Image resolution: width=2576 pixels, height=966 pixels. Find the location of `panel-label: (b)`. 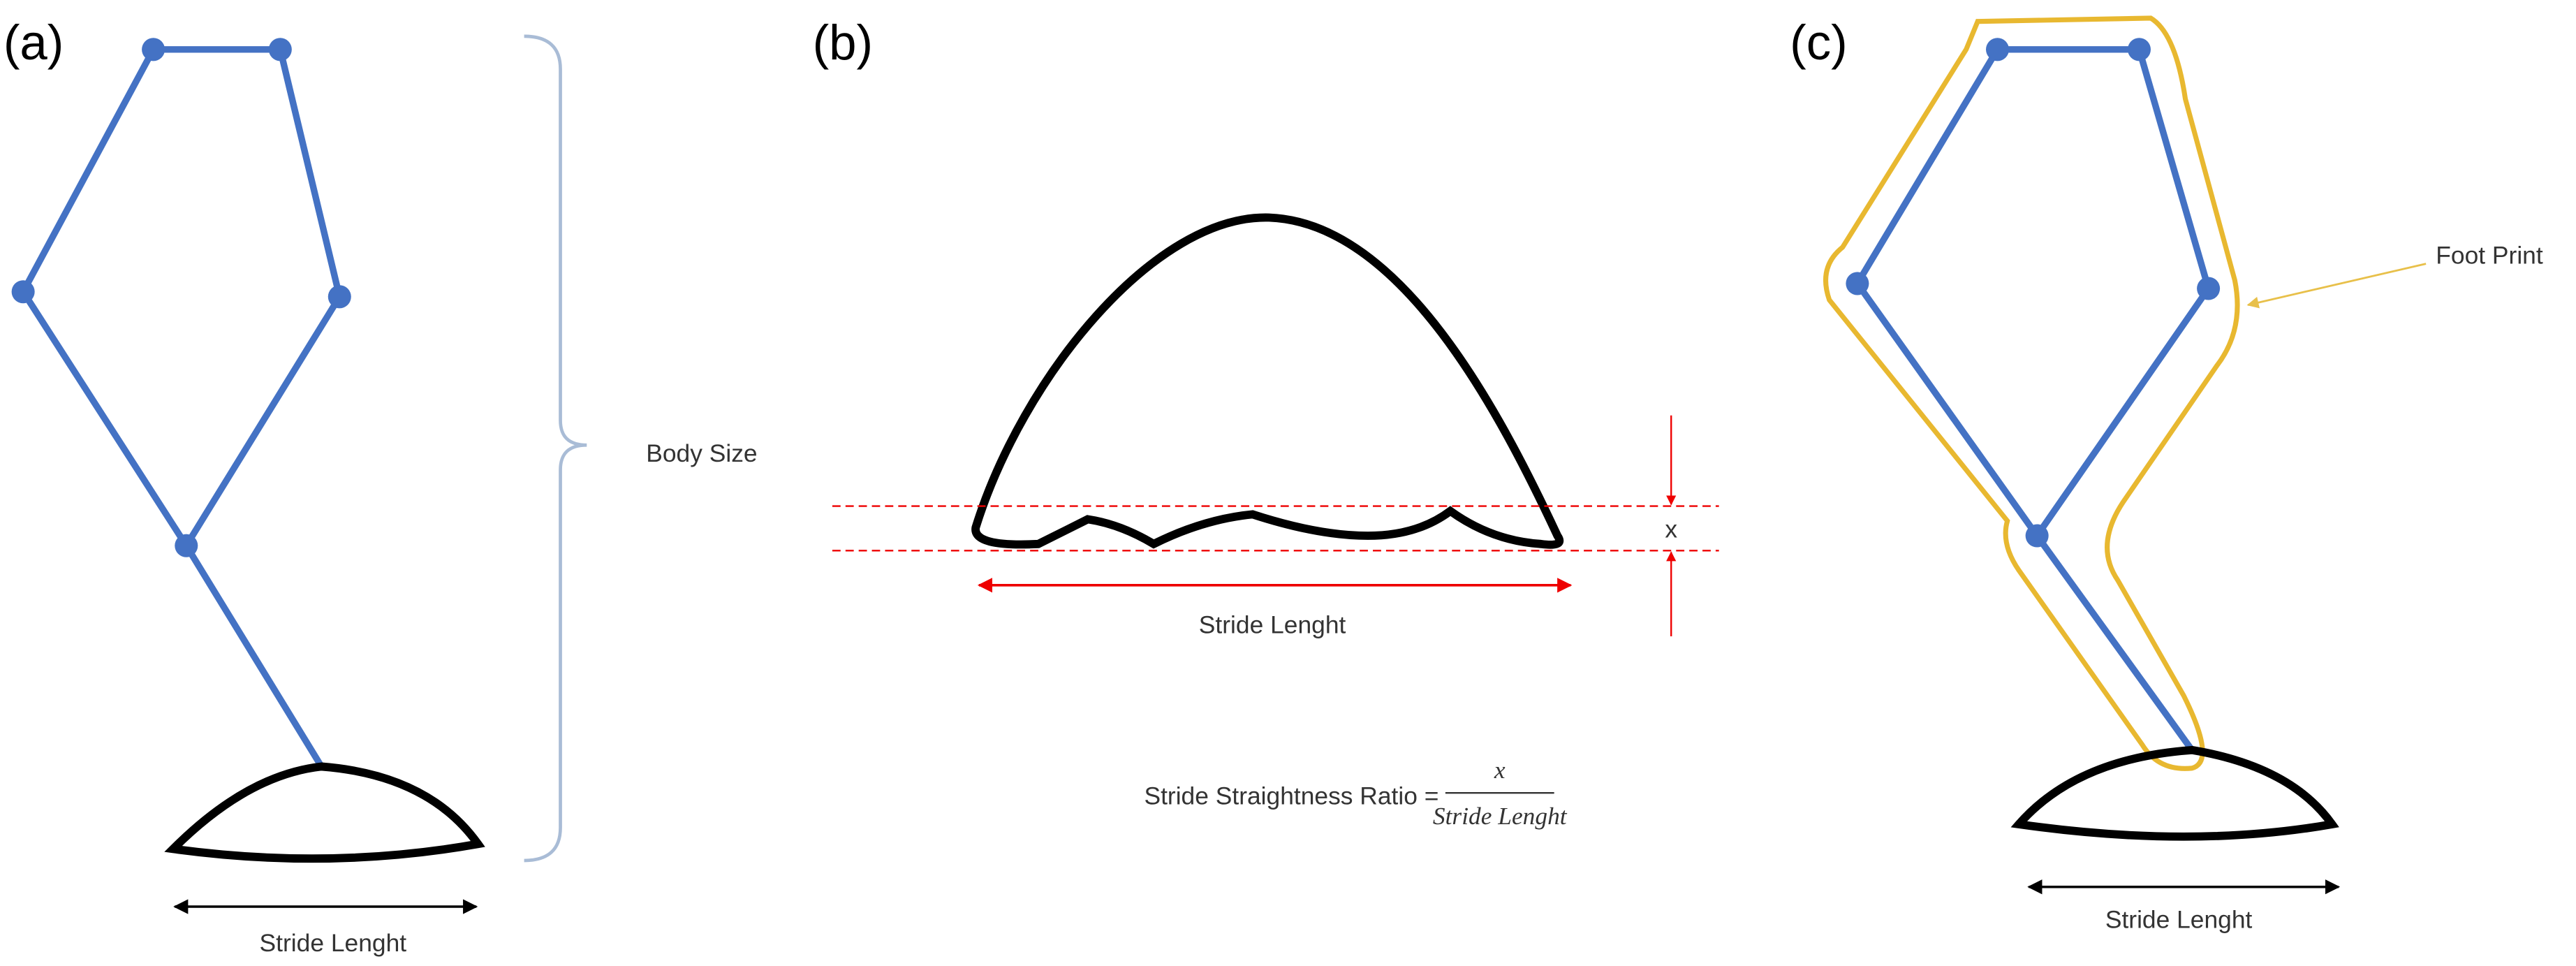

panel-label: (b) is located at coordinates (843, 43).